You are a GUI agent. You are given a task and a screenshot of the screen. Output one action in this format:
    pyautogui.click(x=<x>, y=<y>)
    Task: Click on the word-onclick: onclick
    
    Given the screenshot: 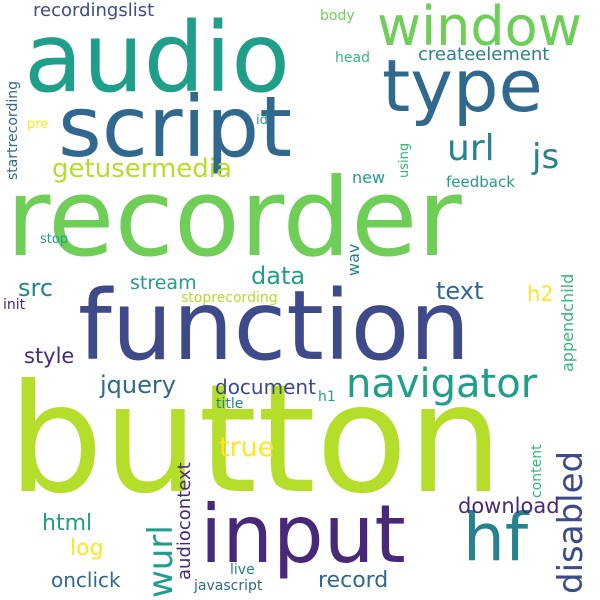 What is the action you would take?
    pyautogui.click(x=86, y=580)
    